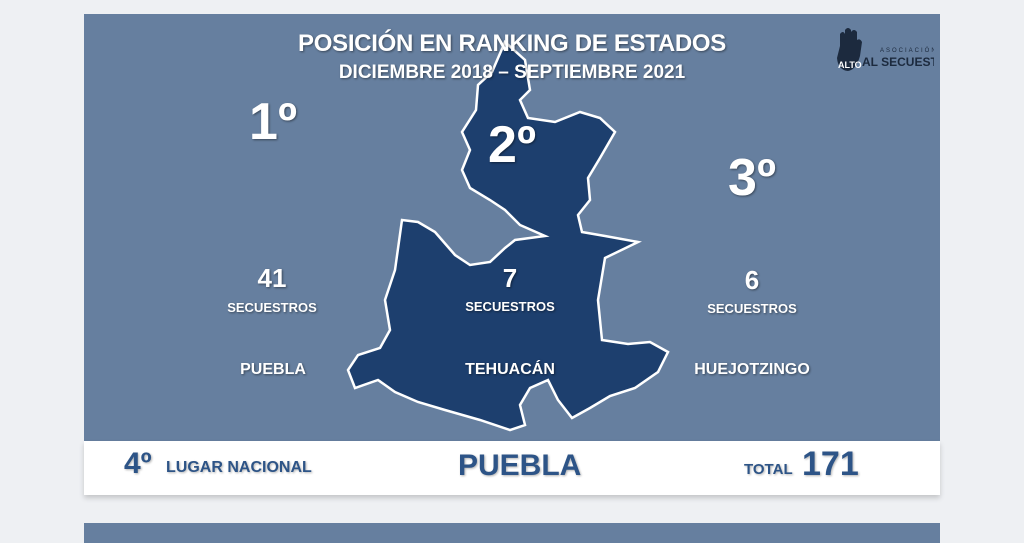 The width and height of the screenshot is (1024, 543). What do you see at coordinates (850, 65) in the screenshot?
I see `svg-text: ALTO` at bounding box center [850, 65].